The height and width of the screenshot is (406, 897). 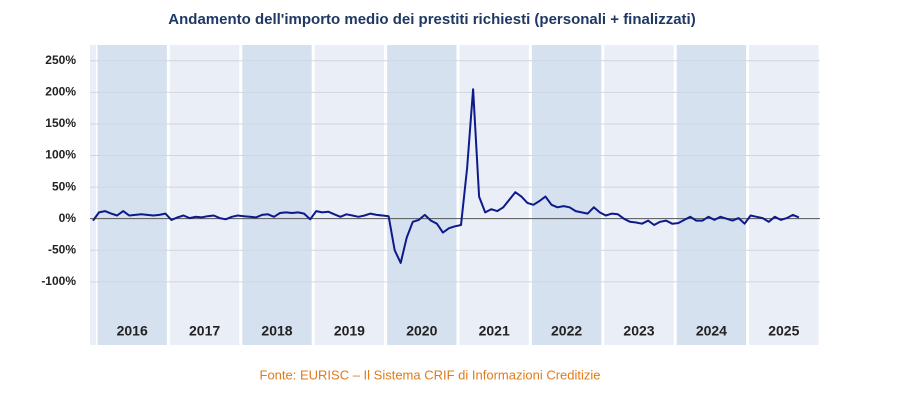 I want to click on y-tick-label: 200%, so click(x=60, y=92).